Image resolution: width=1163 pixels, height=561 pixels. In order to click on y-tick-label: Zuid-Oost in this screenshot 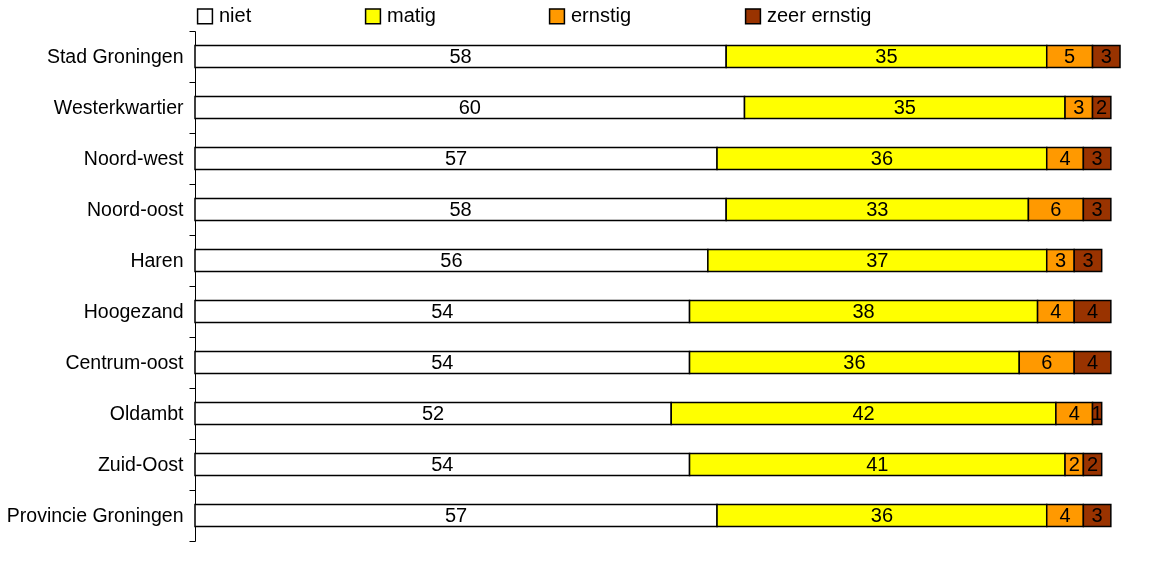, I will do `click(141, 464)`.